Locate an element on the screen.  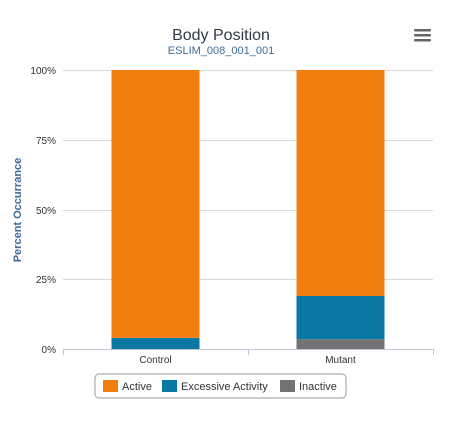
legend-item: Excessive Activity is located at coordinates (215, 386).